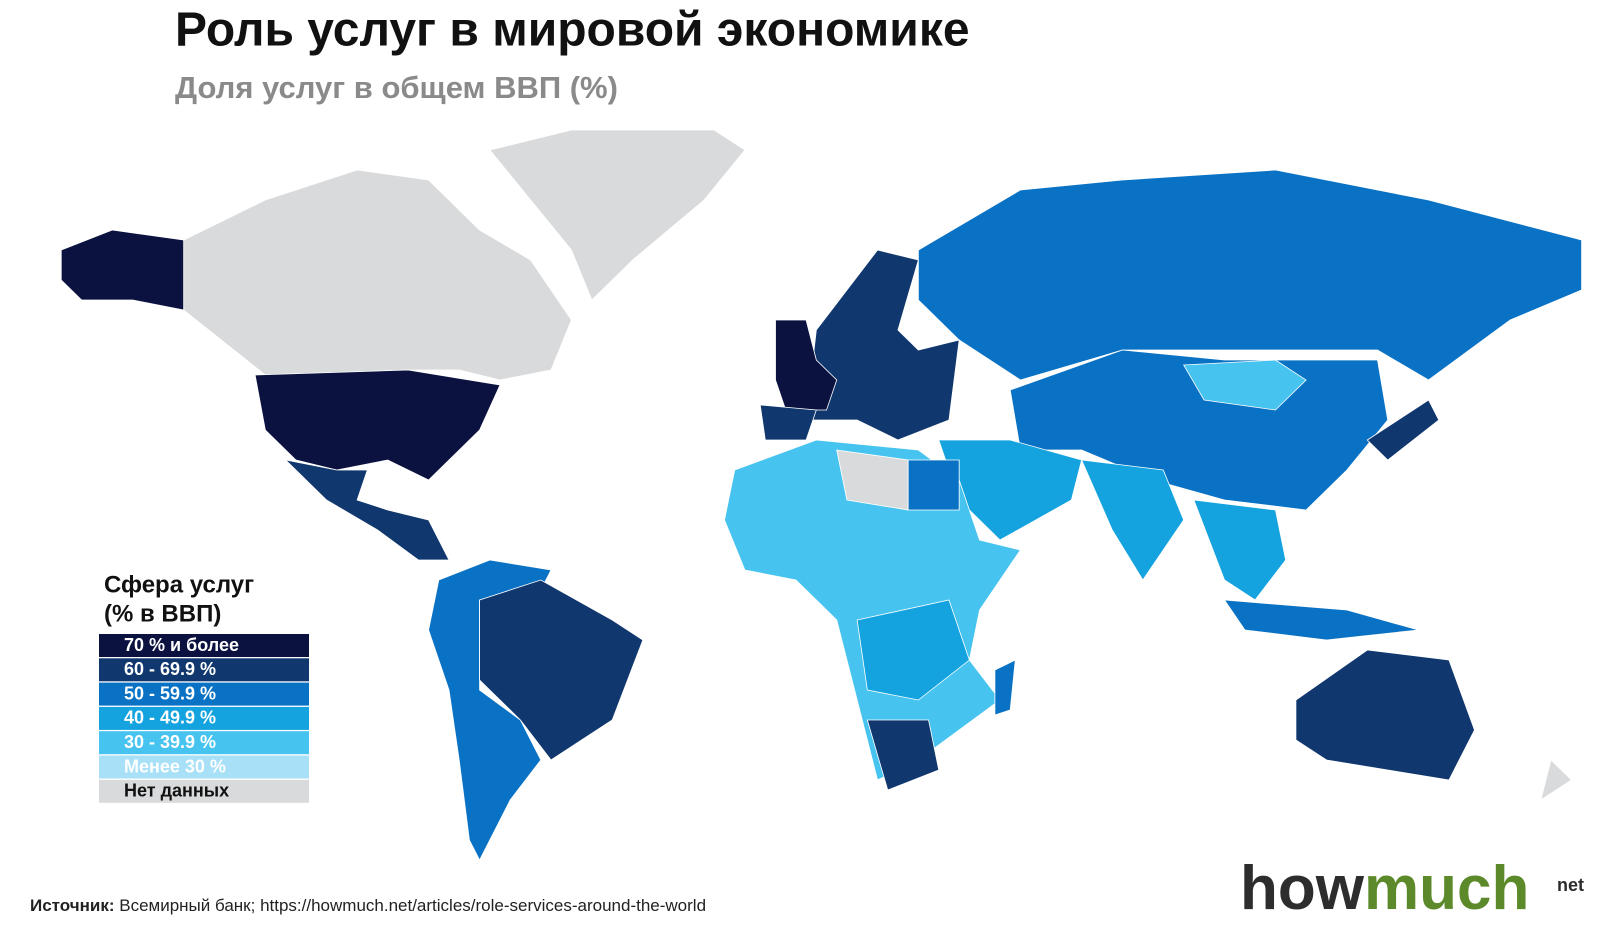 The image size is (1600, 948). Describe the element at coordinates (1250, 275) in the screenshot. I see `russia` at that location.